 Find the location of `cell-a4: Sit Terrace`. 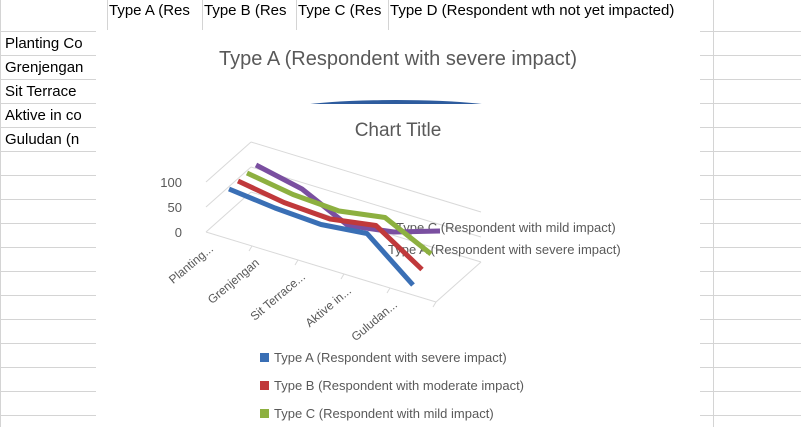

cell-a4: Sit Terrace is located at coordinates (41, 91).